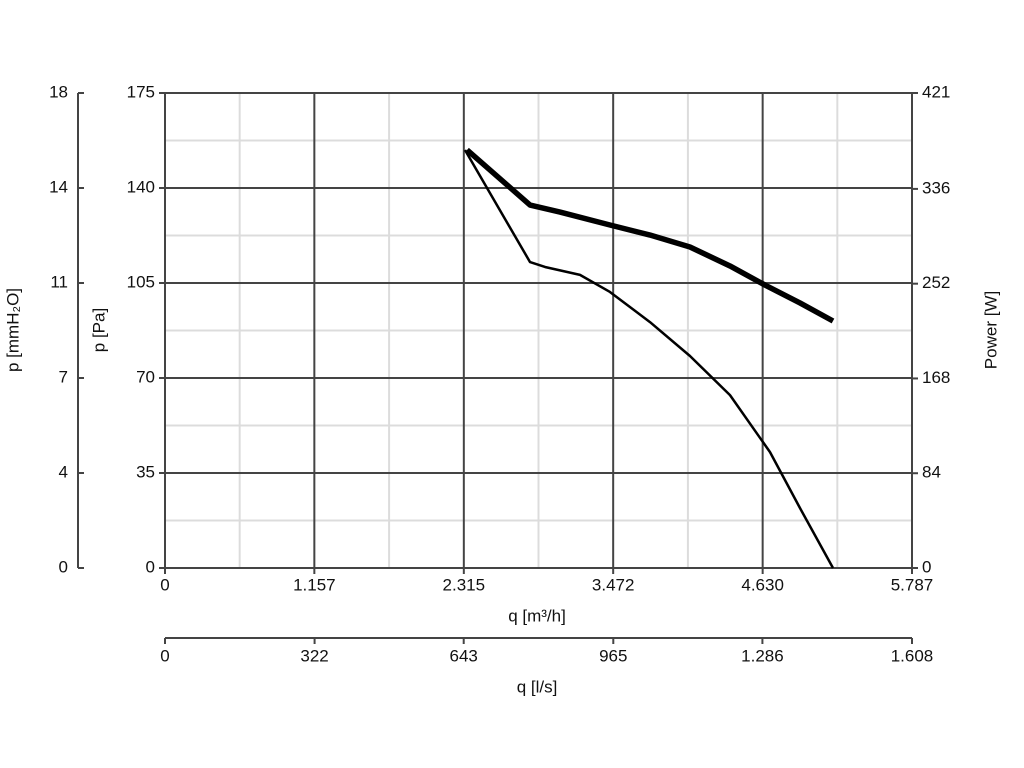 The height and width of the screenshot is (768, 1024). What do you see at coordinates (63, 376) in the screenshot?
I see `y3-tick-label: 7` at bounding box center [63, 376].